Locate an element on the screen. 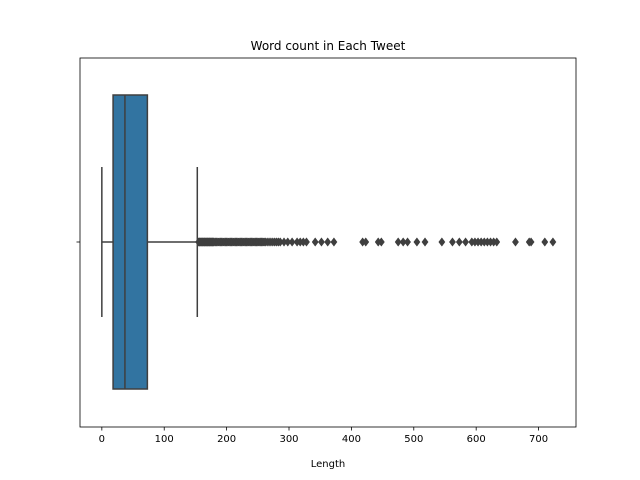 The height and width of the screenshot is (480, 640). x-tick-label: 600 is located at coordinates (476, 439).